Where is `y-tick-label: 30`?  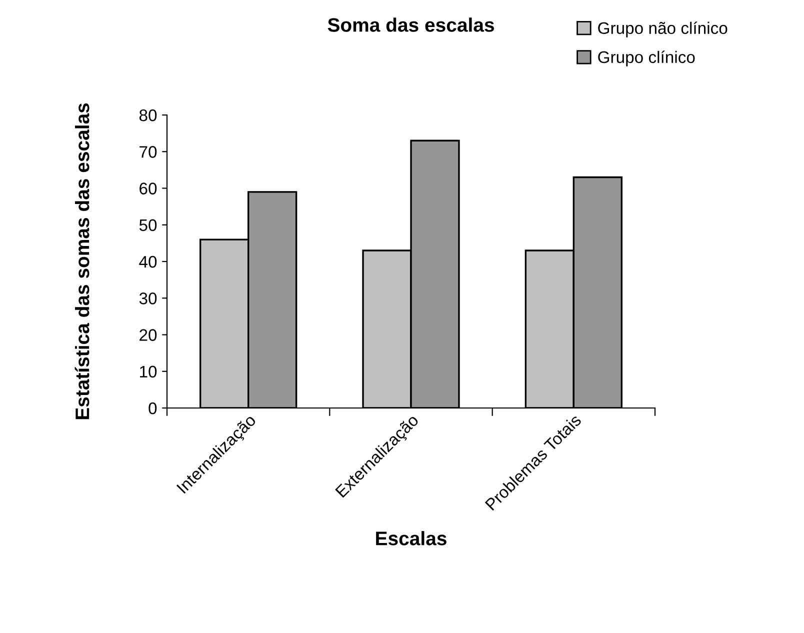 y-tick-label: 30 is located at coordinates (148, 298).